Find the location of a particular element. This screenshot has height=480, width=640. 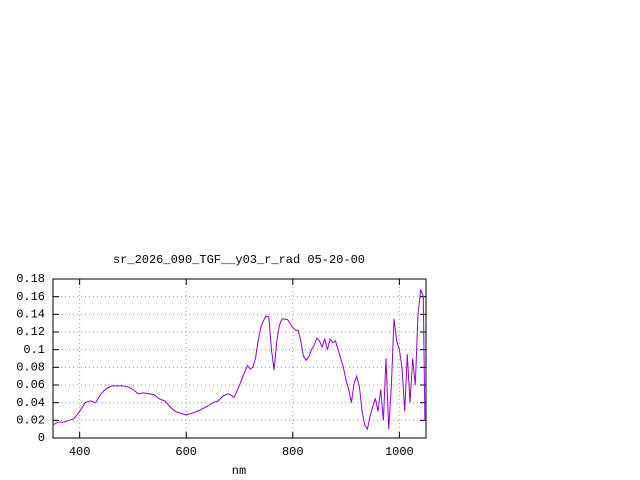

x-axis-label: nm is located at coordinates (239, 471).